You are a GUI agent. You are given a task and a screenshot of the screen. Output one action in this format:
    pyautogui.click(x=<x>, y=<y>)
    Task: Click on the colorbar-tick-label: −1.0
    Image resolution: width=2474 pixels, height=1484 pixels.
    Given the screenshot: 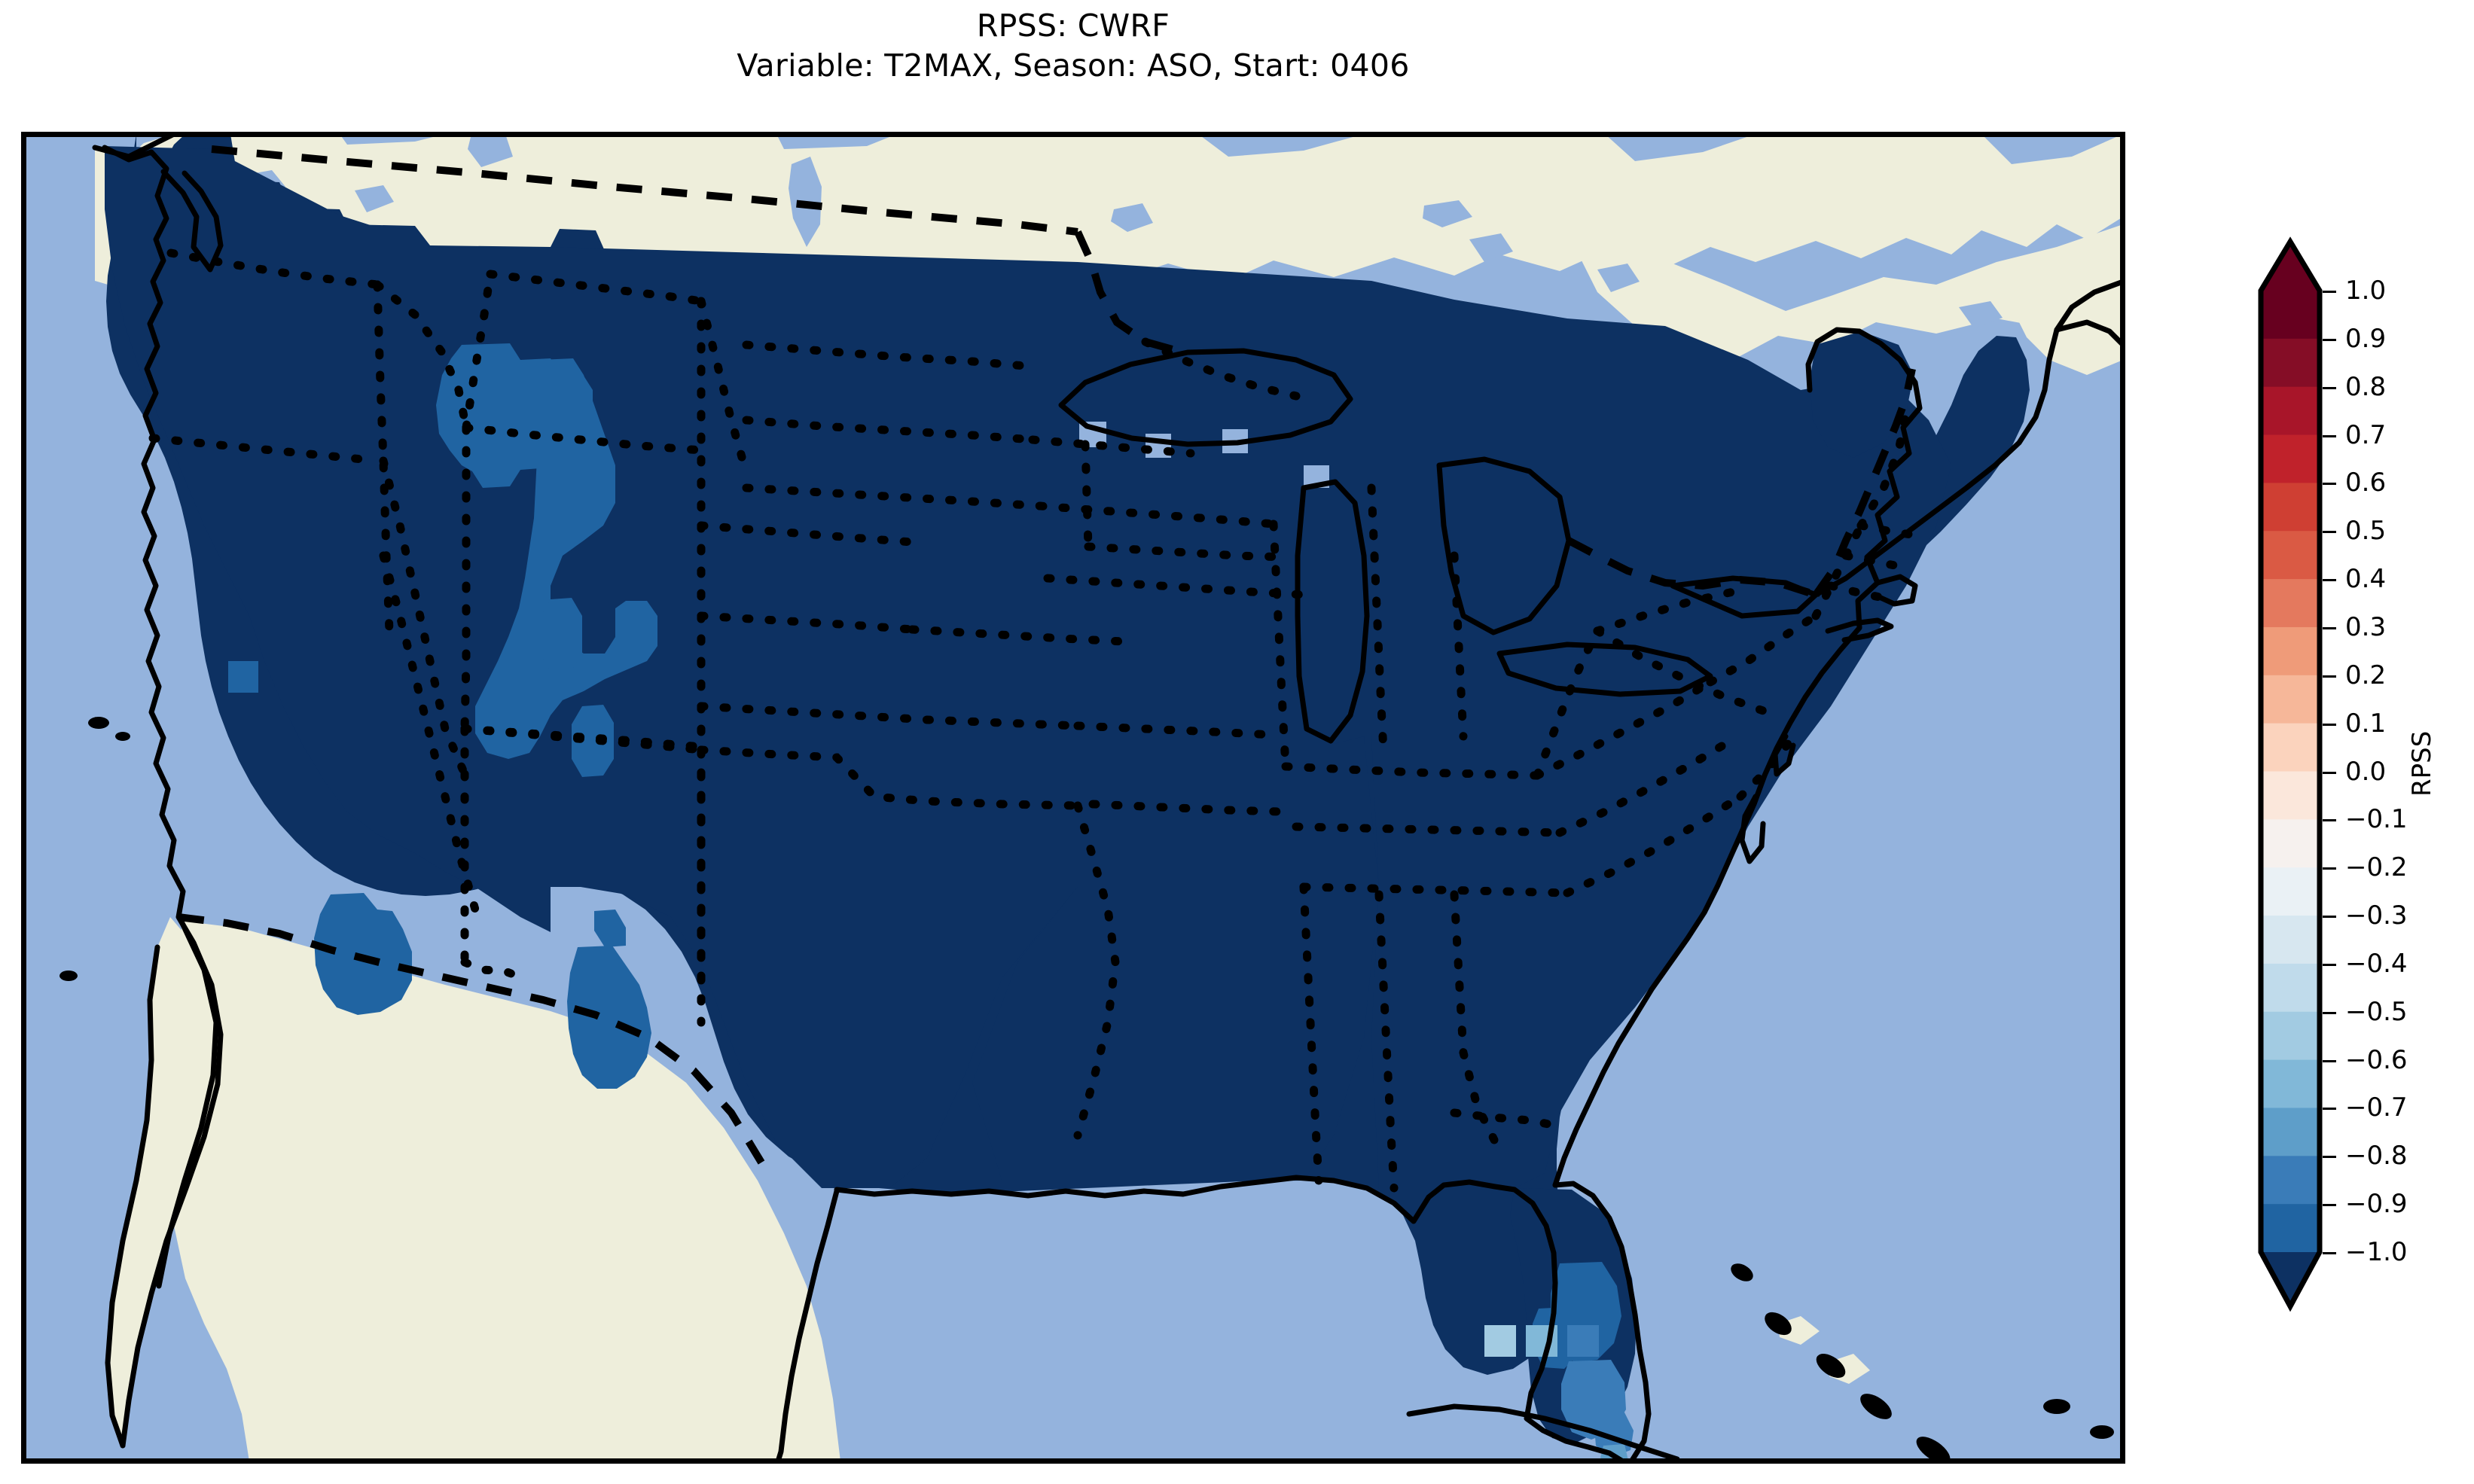 What is the action you would take?
    pyautogui.click(x=2376, y=1252)
    